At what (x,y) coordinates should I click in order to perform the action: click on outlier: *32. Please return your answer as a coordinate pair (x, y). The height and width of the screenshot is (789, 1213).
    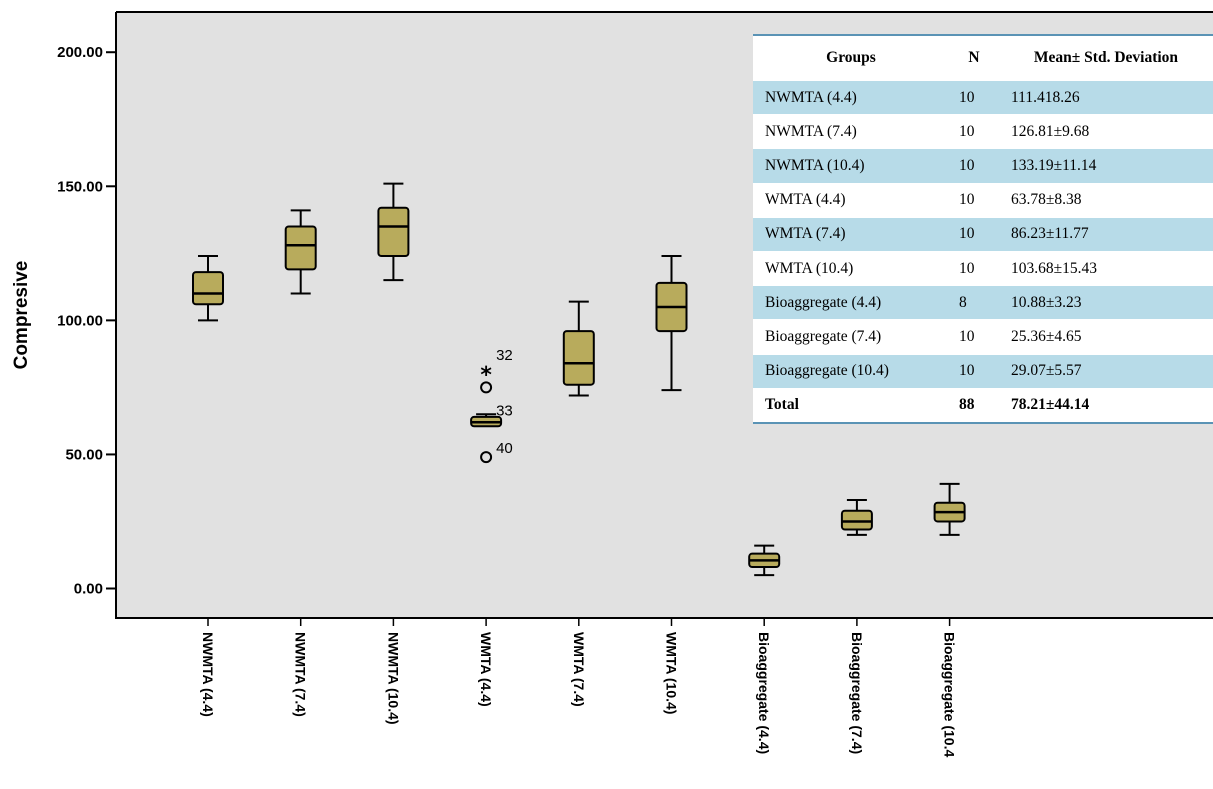
    Looking at the image, I should click on (496, 367).